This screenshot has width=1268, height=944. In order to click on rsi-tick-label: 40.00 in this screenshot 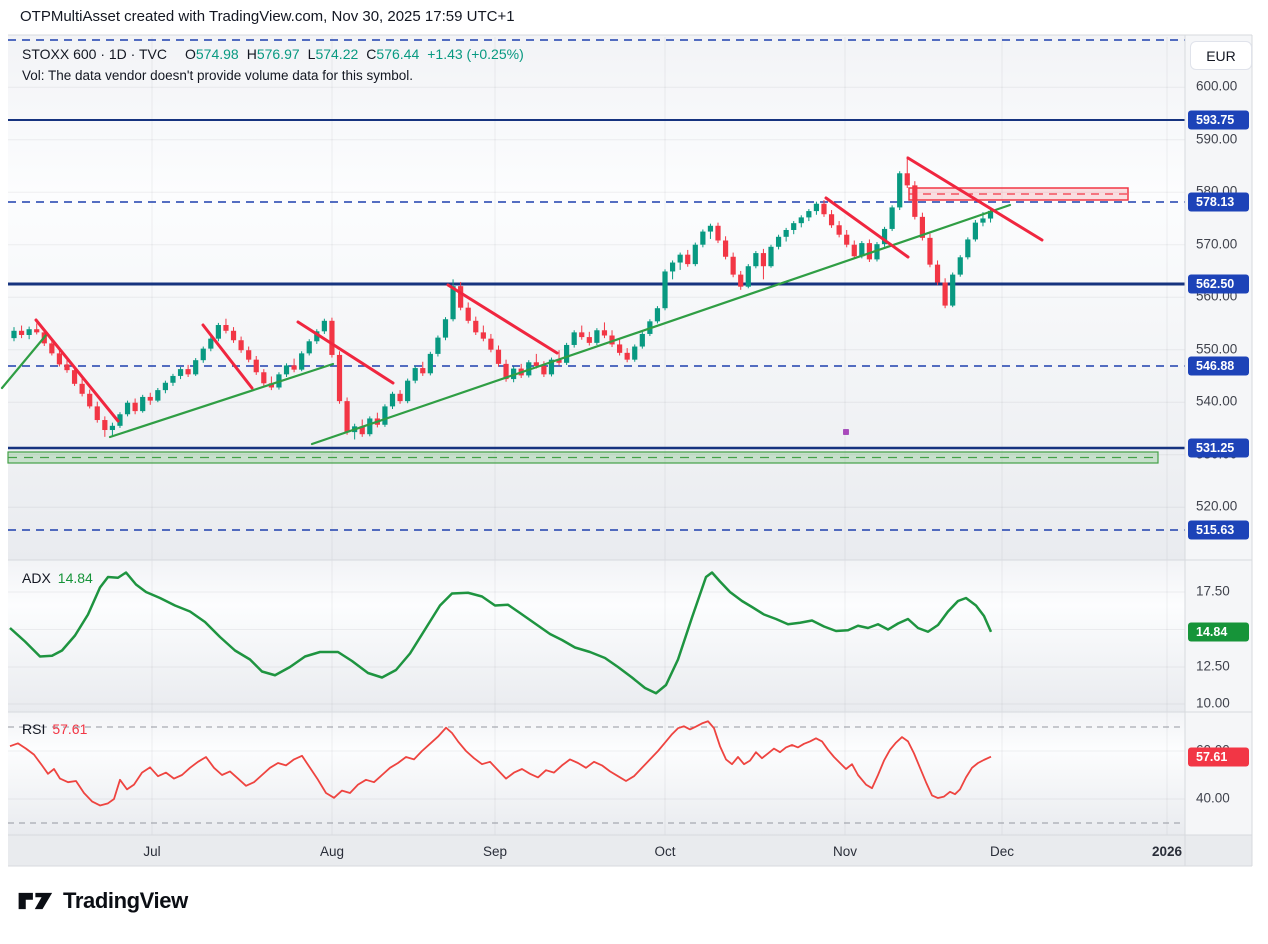, I will do `click(1213, 798)`.